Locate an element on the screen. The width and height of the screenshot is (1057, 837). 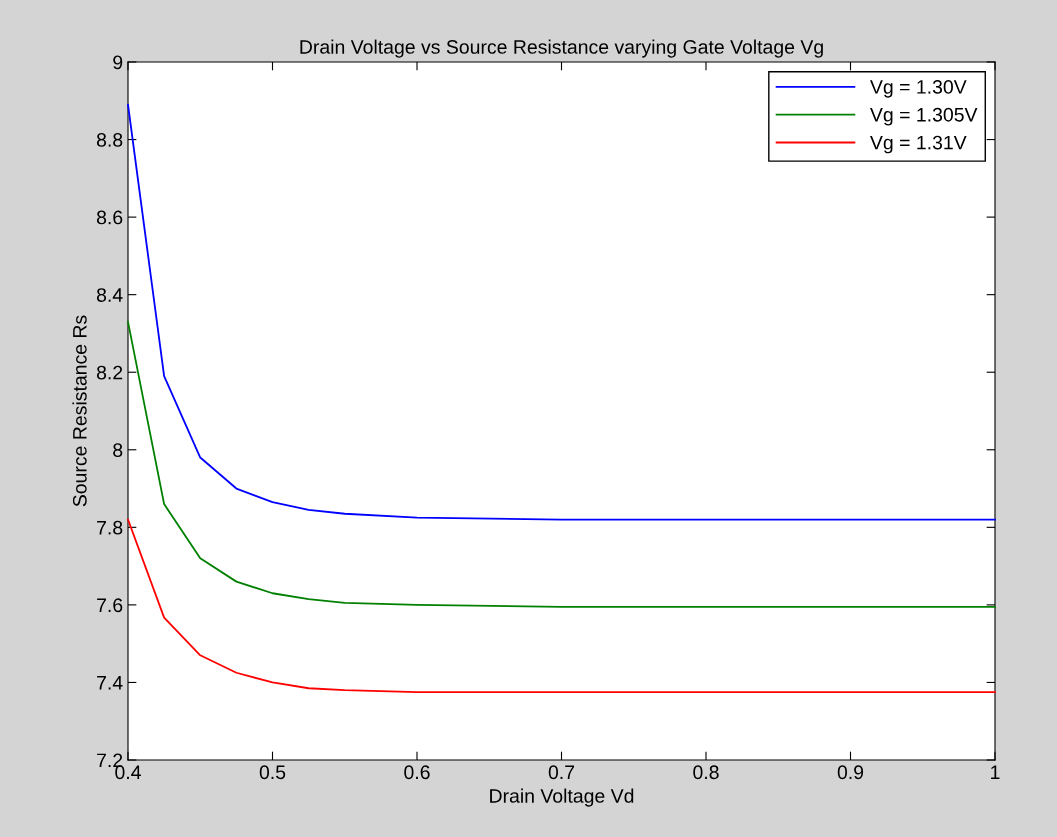
y-tick-label: 7.8 is located at coordinates (110, 527).